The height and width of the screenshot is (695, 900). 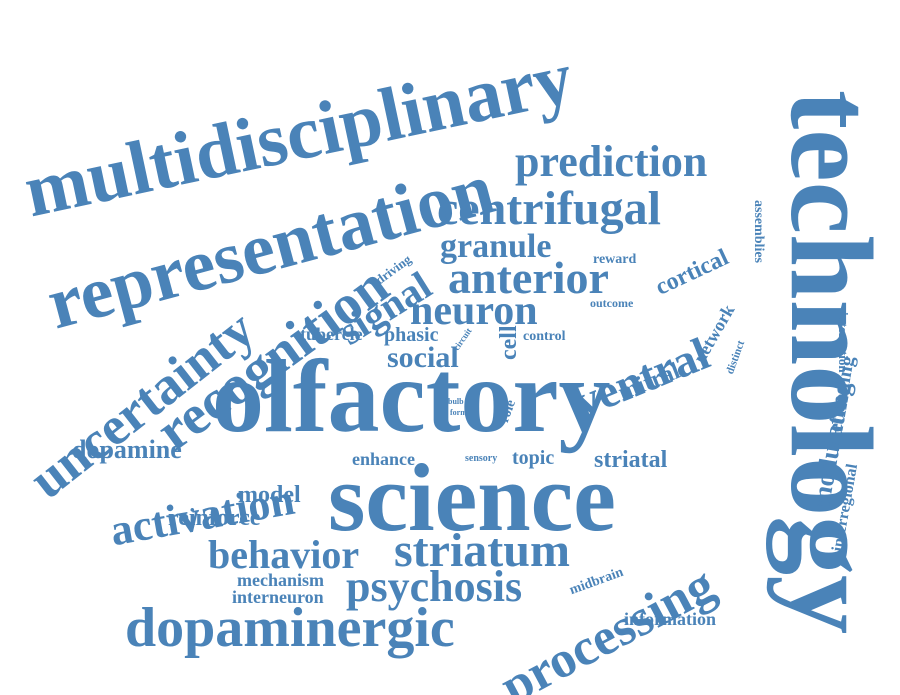 I want to click on word-bulb: bulb, so click(x=456, y=401).